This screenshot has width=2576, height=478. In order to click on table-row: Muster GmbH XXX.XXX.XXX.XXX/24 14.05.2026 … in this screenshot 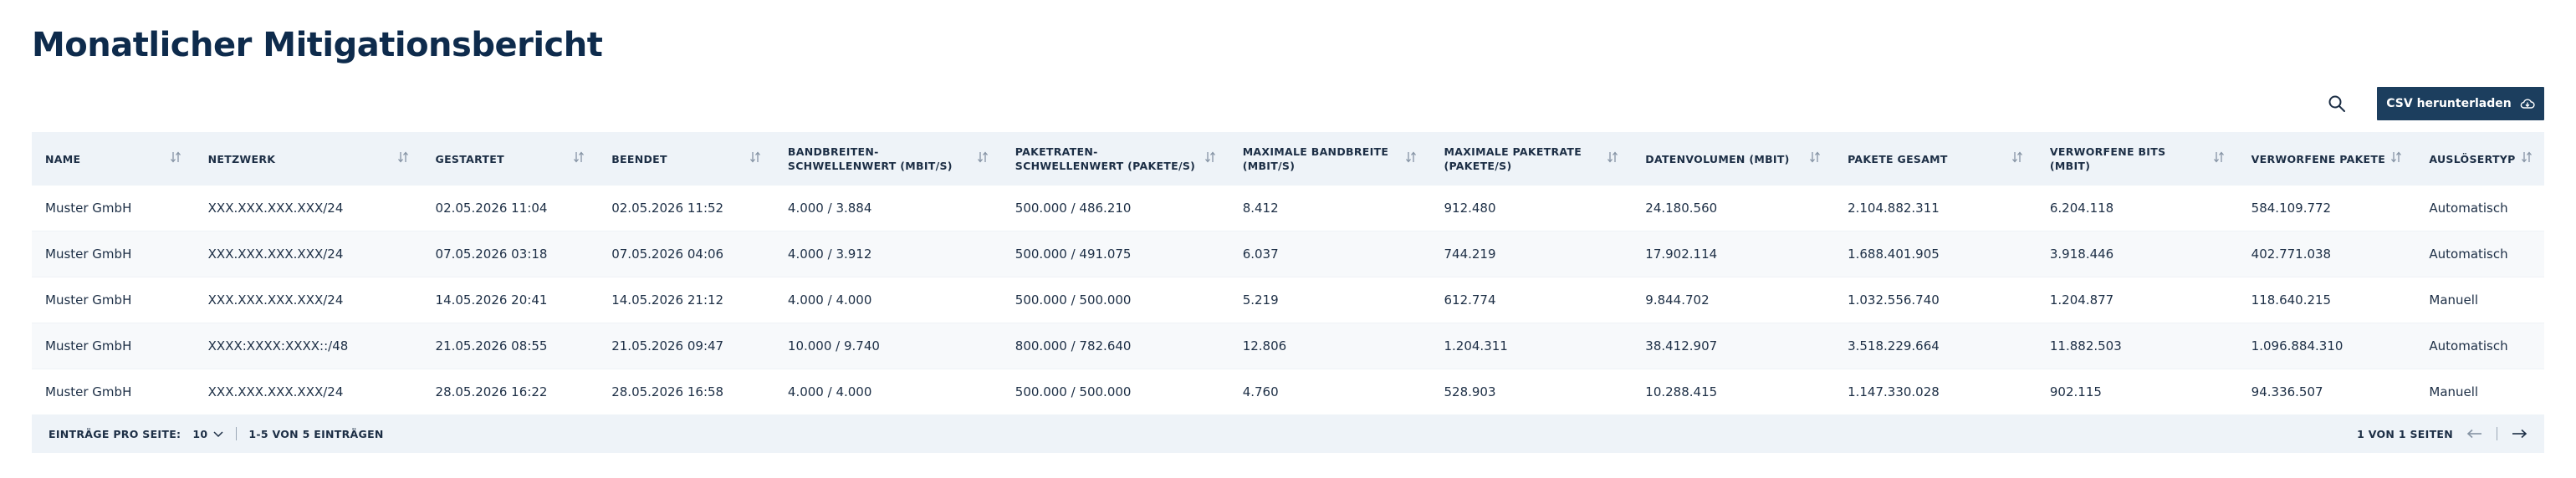, I will do `click(1288, 300)`.